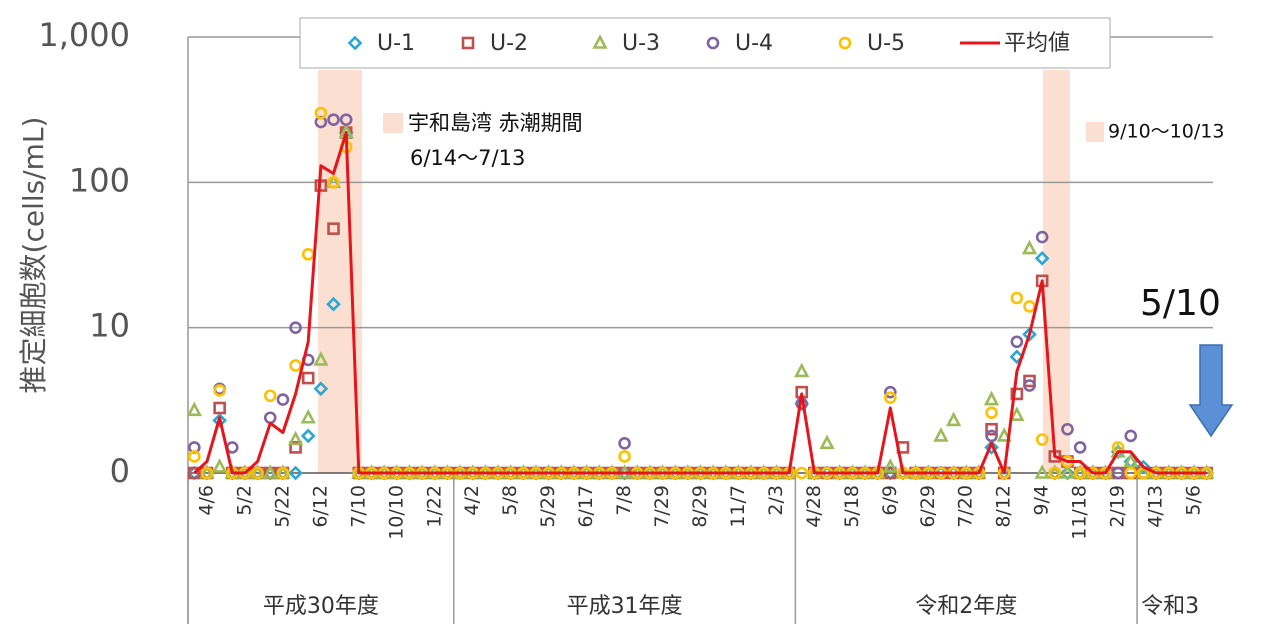 The height and width of the screenshot is (624, 1265). I want to click on legend-items: U-1 U-2 U-3 U-4 U-5 平均値, so click(708, 43).